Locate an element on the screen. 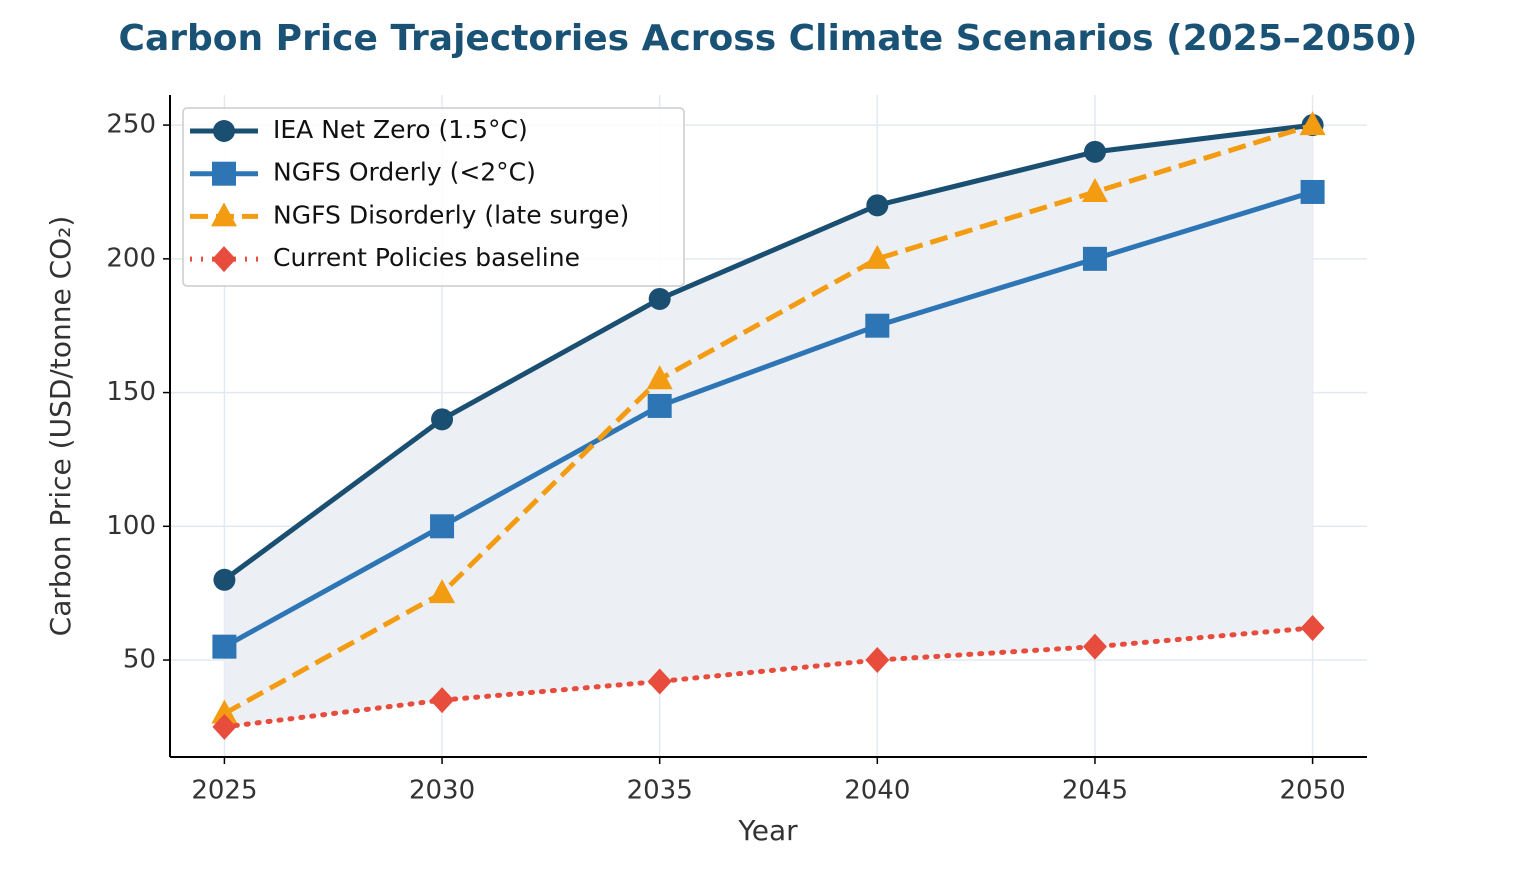  y-tick-label: 50 is located at coordinates (139, 660).